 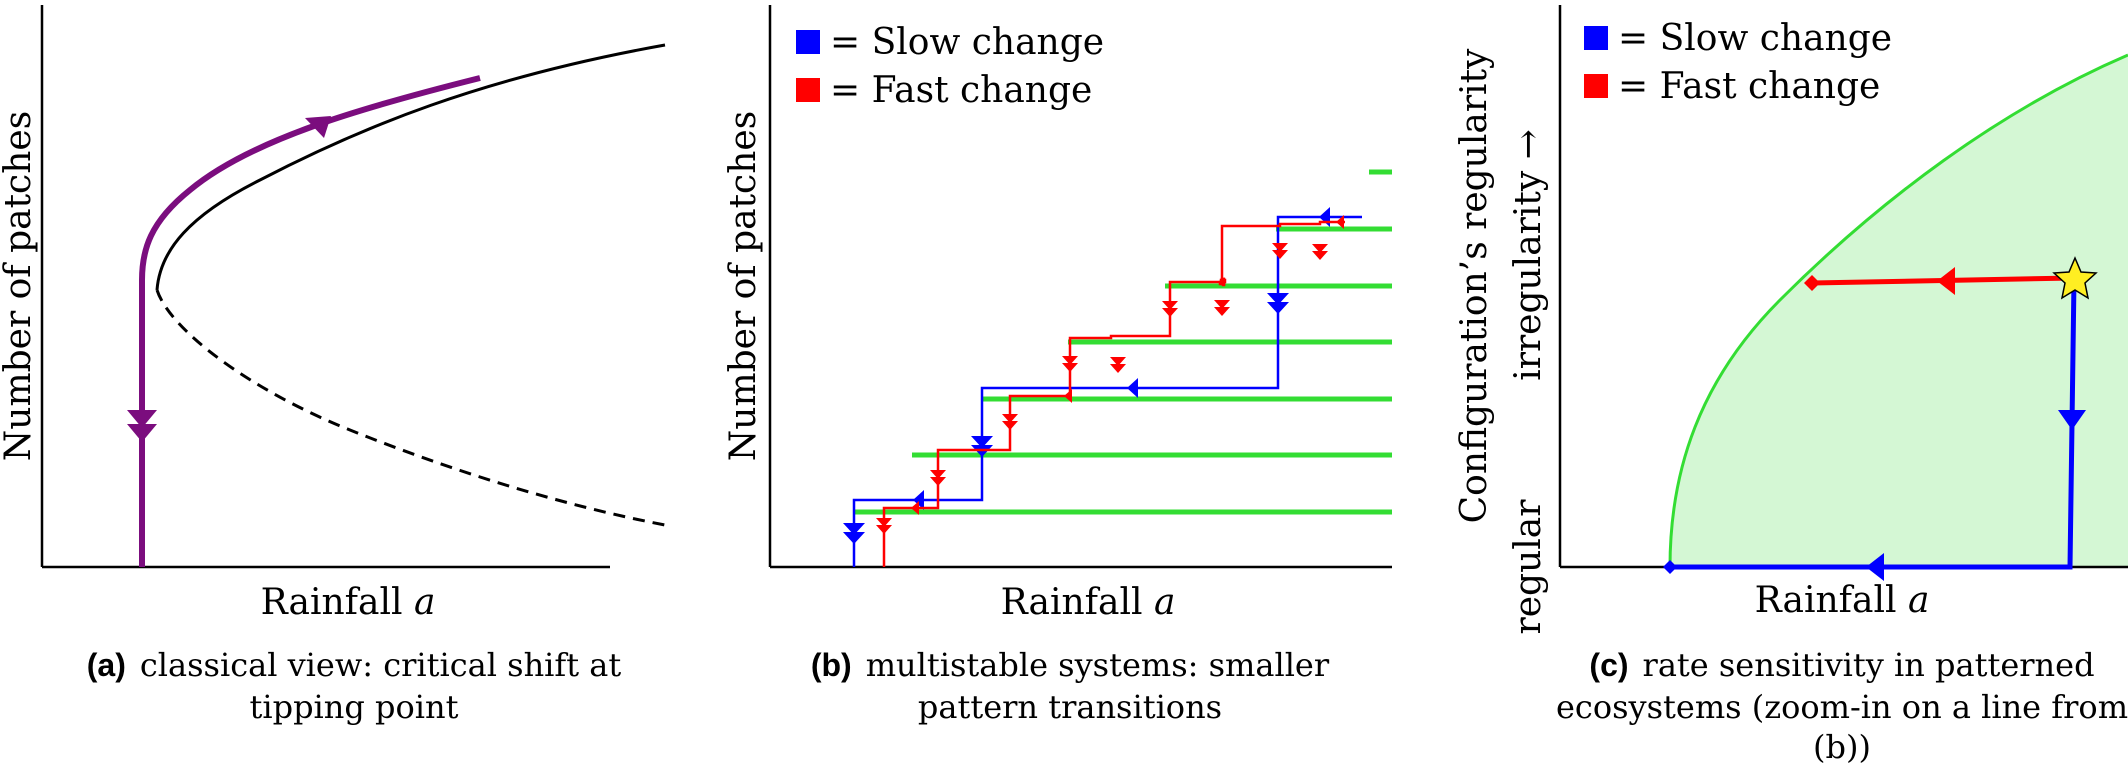 I want to click on panel-a-xlabel: Rainfall a, so click(x=348, y=602).